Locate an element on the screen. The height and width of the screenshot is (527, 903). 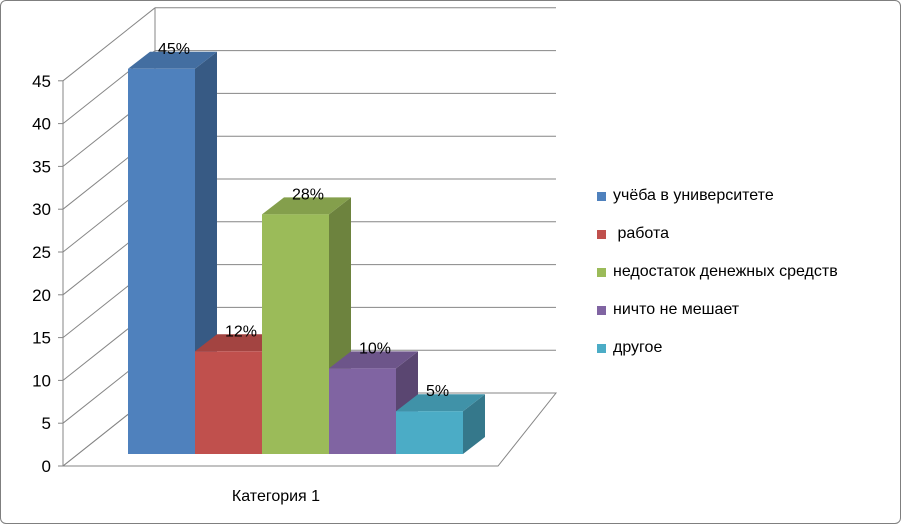
y-tick-label: 30 is located at coordinates (41, 209).